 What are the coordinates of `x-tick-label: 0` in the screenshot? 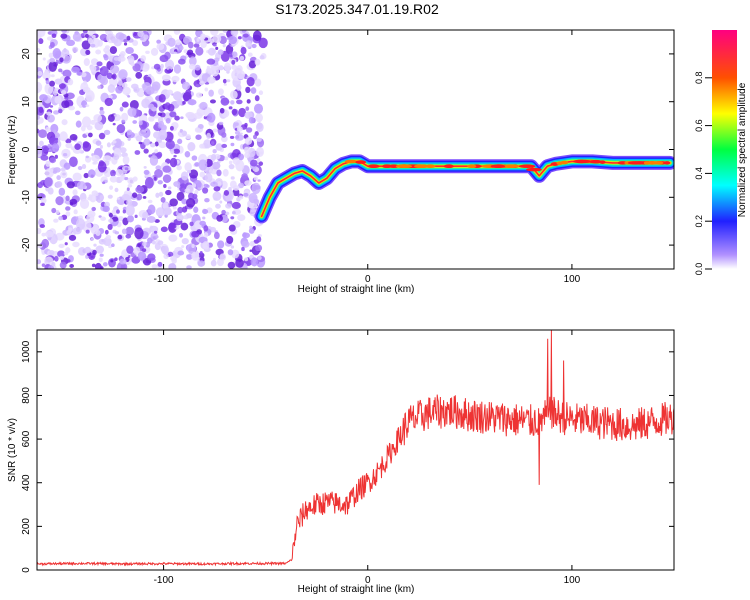 It's located at (368, 580).